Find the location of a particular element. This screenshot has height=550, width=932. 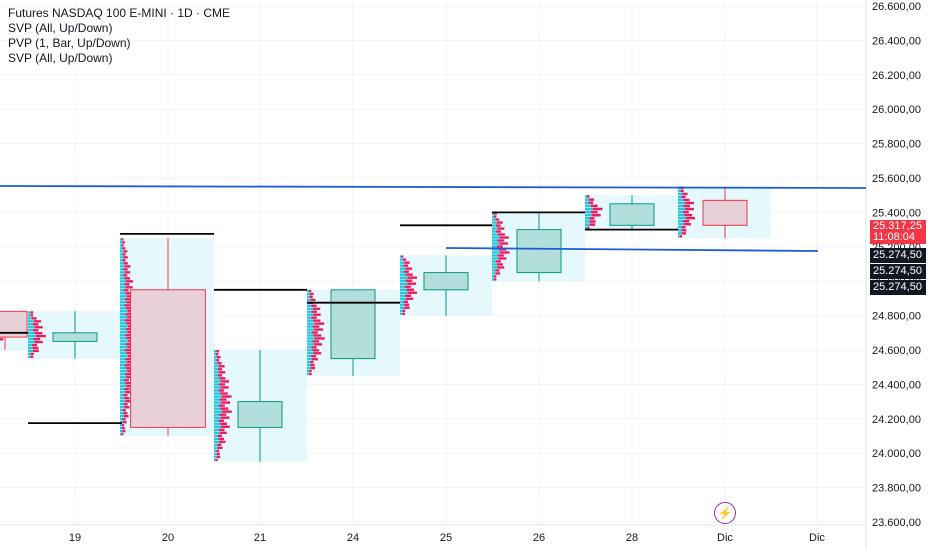

y-tick-label: 24.800,00 is located at coordinates (896, 317).